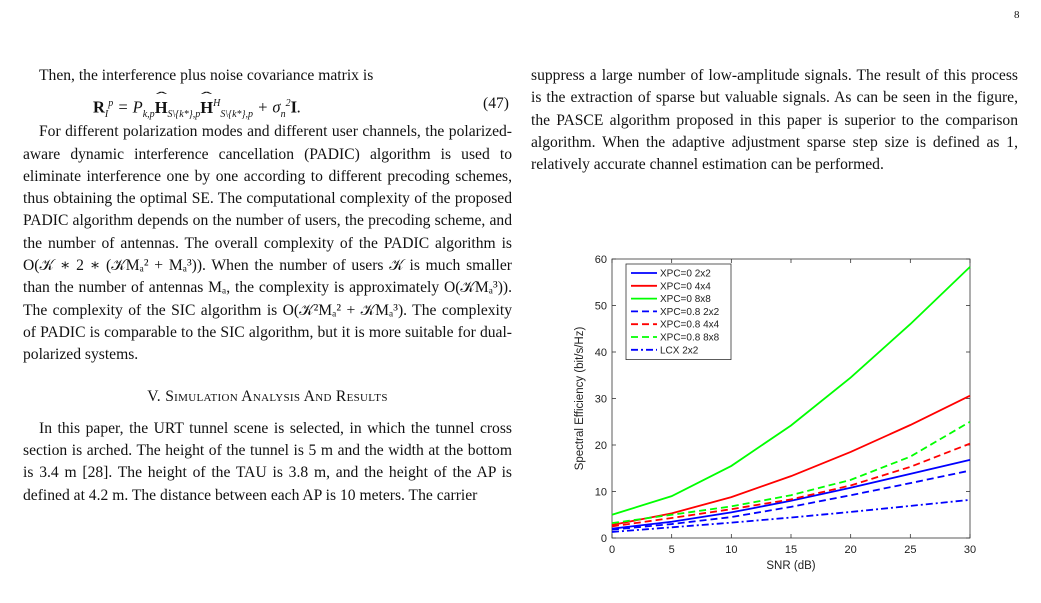  What do you see at coordinates (685, 286) in the screenshot?
I see `legend-label: XPC=0 4x4` at bounding box center [685, 286].